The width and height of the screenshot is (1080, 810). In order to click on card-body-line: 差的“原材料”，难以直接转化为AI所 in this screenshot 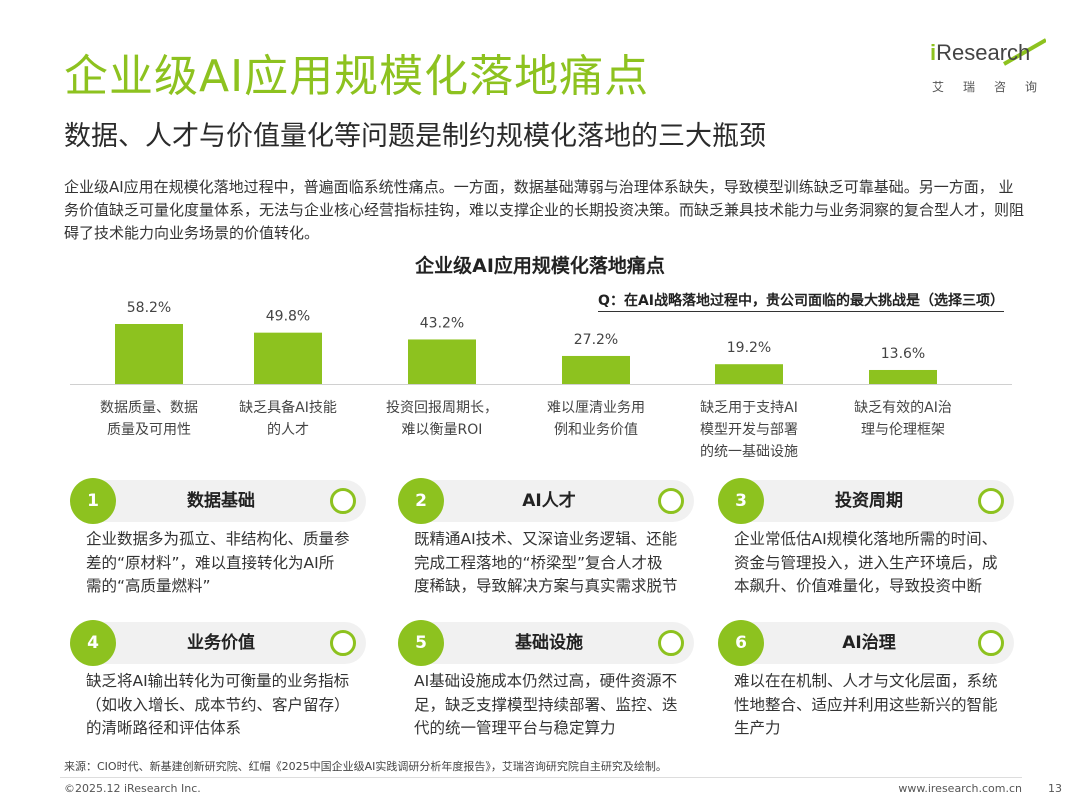, I will do `click(210, 562)`.